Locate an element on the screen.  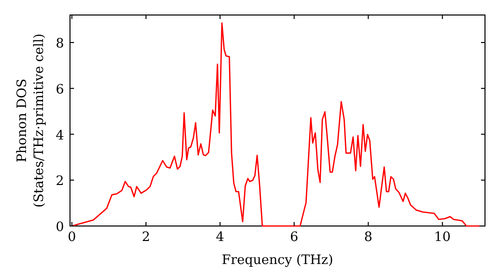
y-tick-label: 0 is located at coordinates (60, 227).